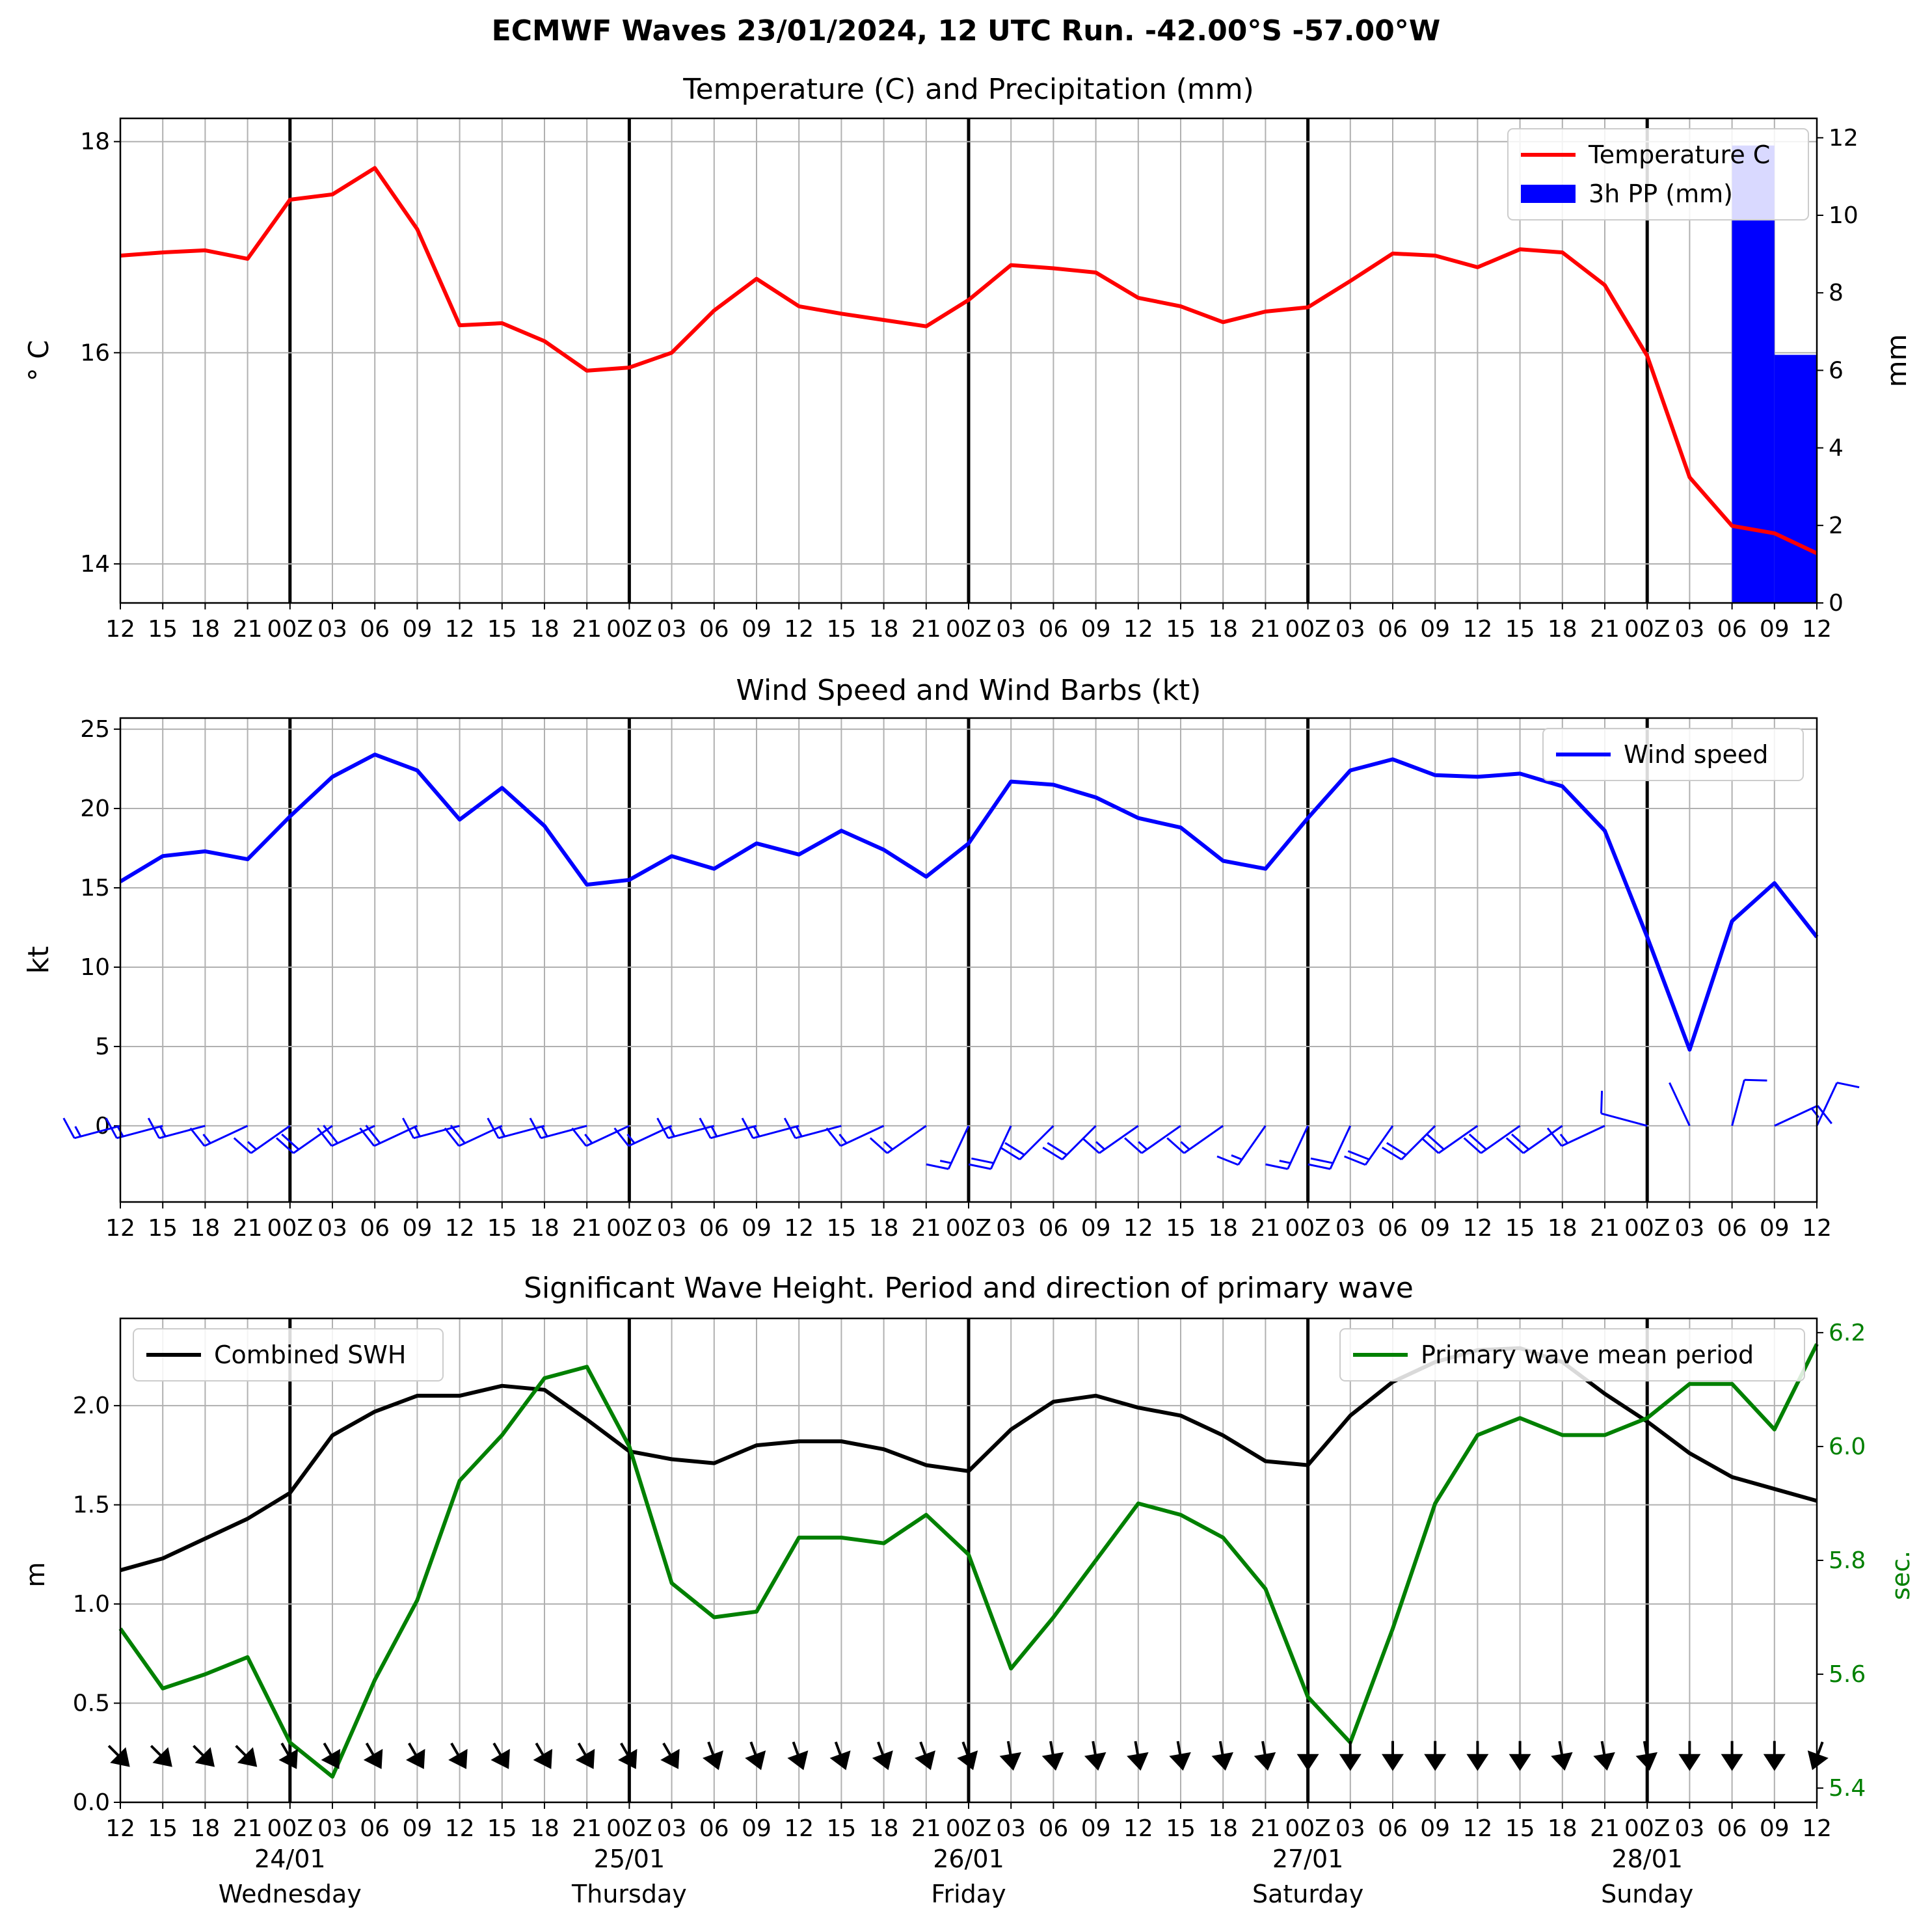  Describe the element at coordinates (1520, 629) in the screenshot. I see `x-tick-label: 15` at that location.